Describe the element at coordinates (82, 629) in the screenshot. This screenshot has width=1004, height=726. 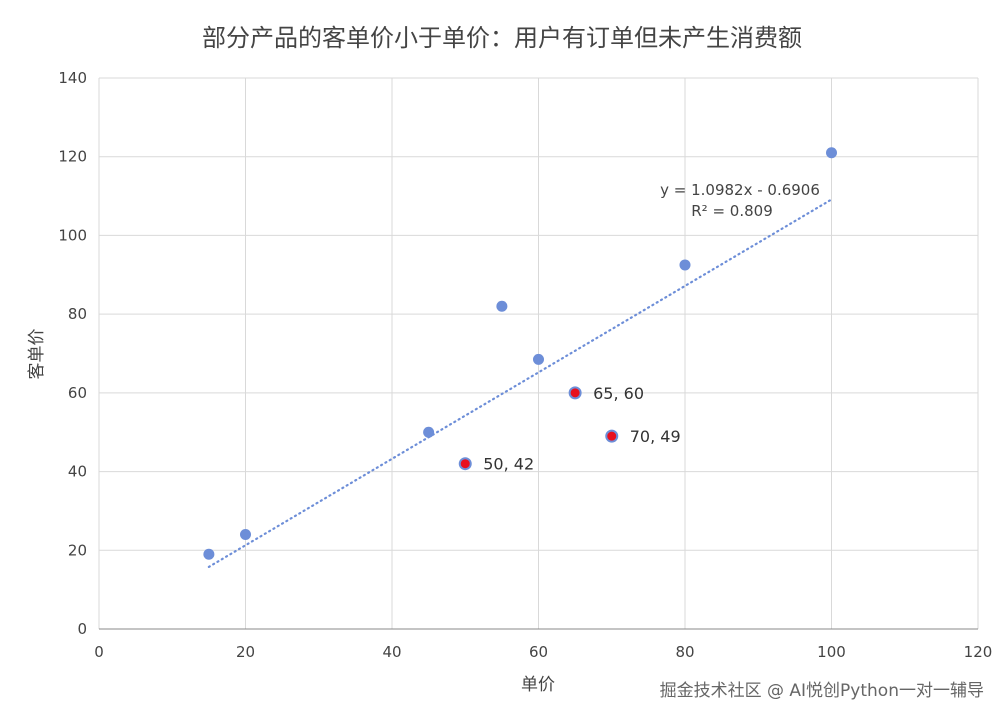
I see `y-tick-label: 0` at that location.